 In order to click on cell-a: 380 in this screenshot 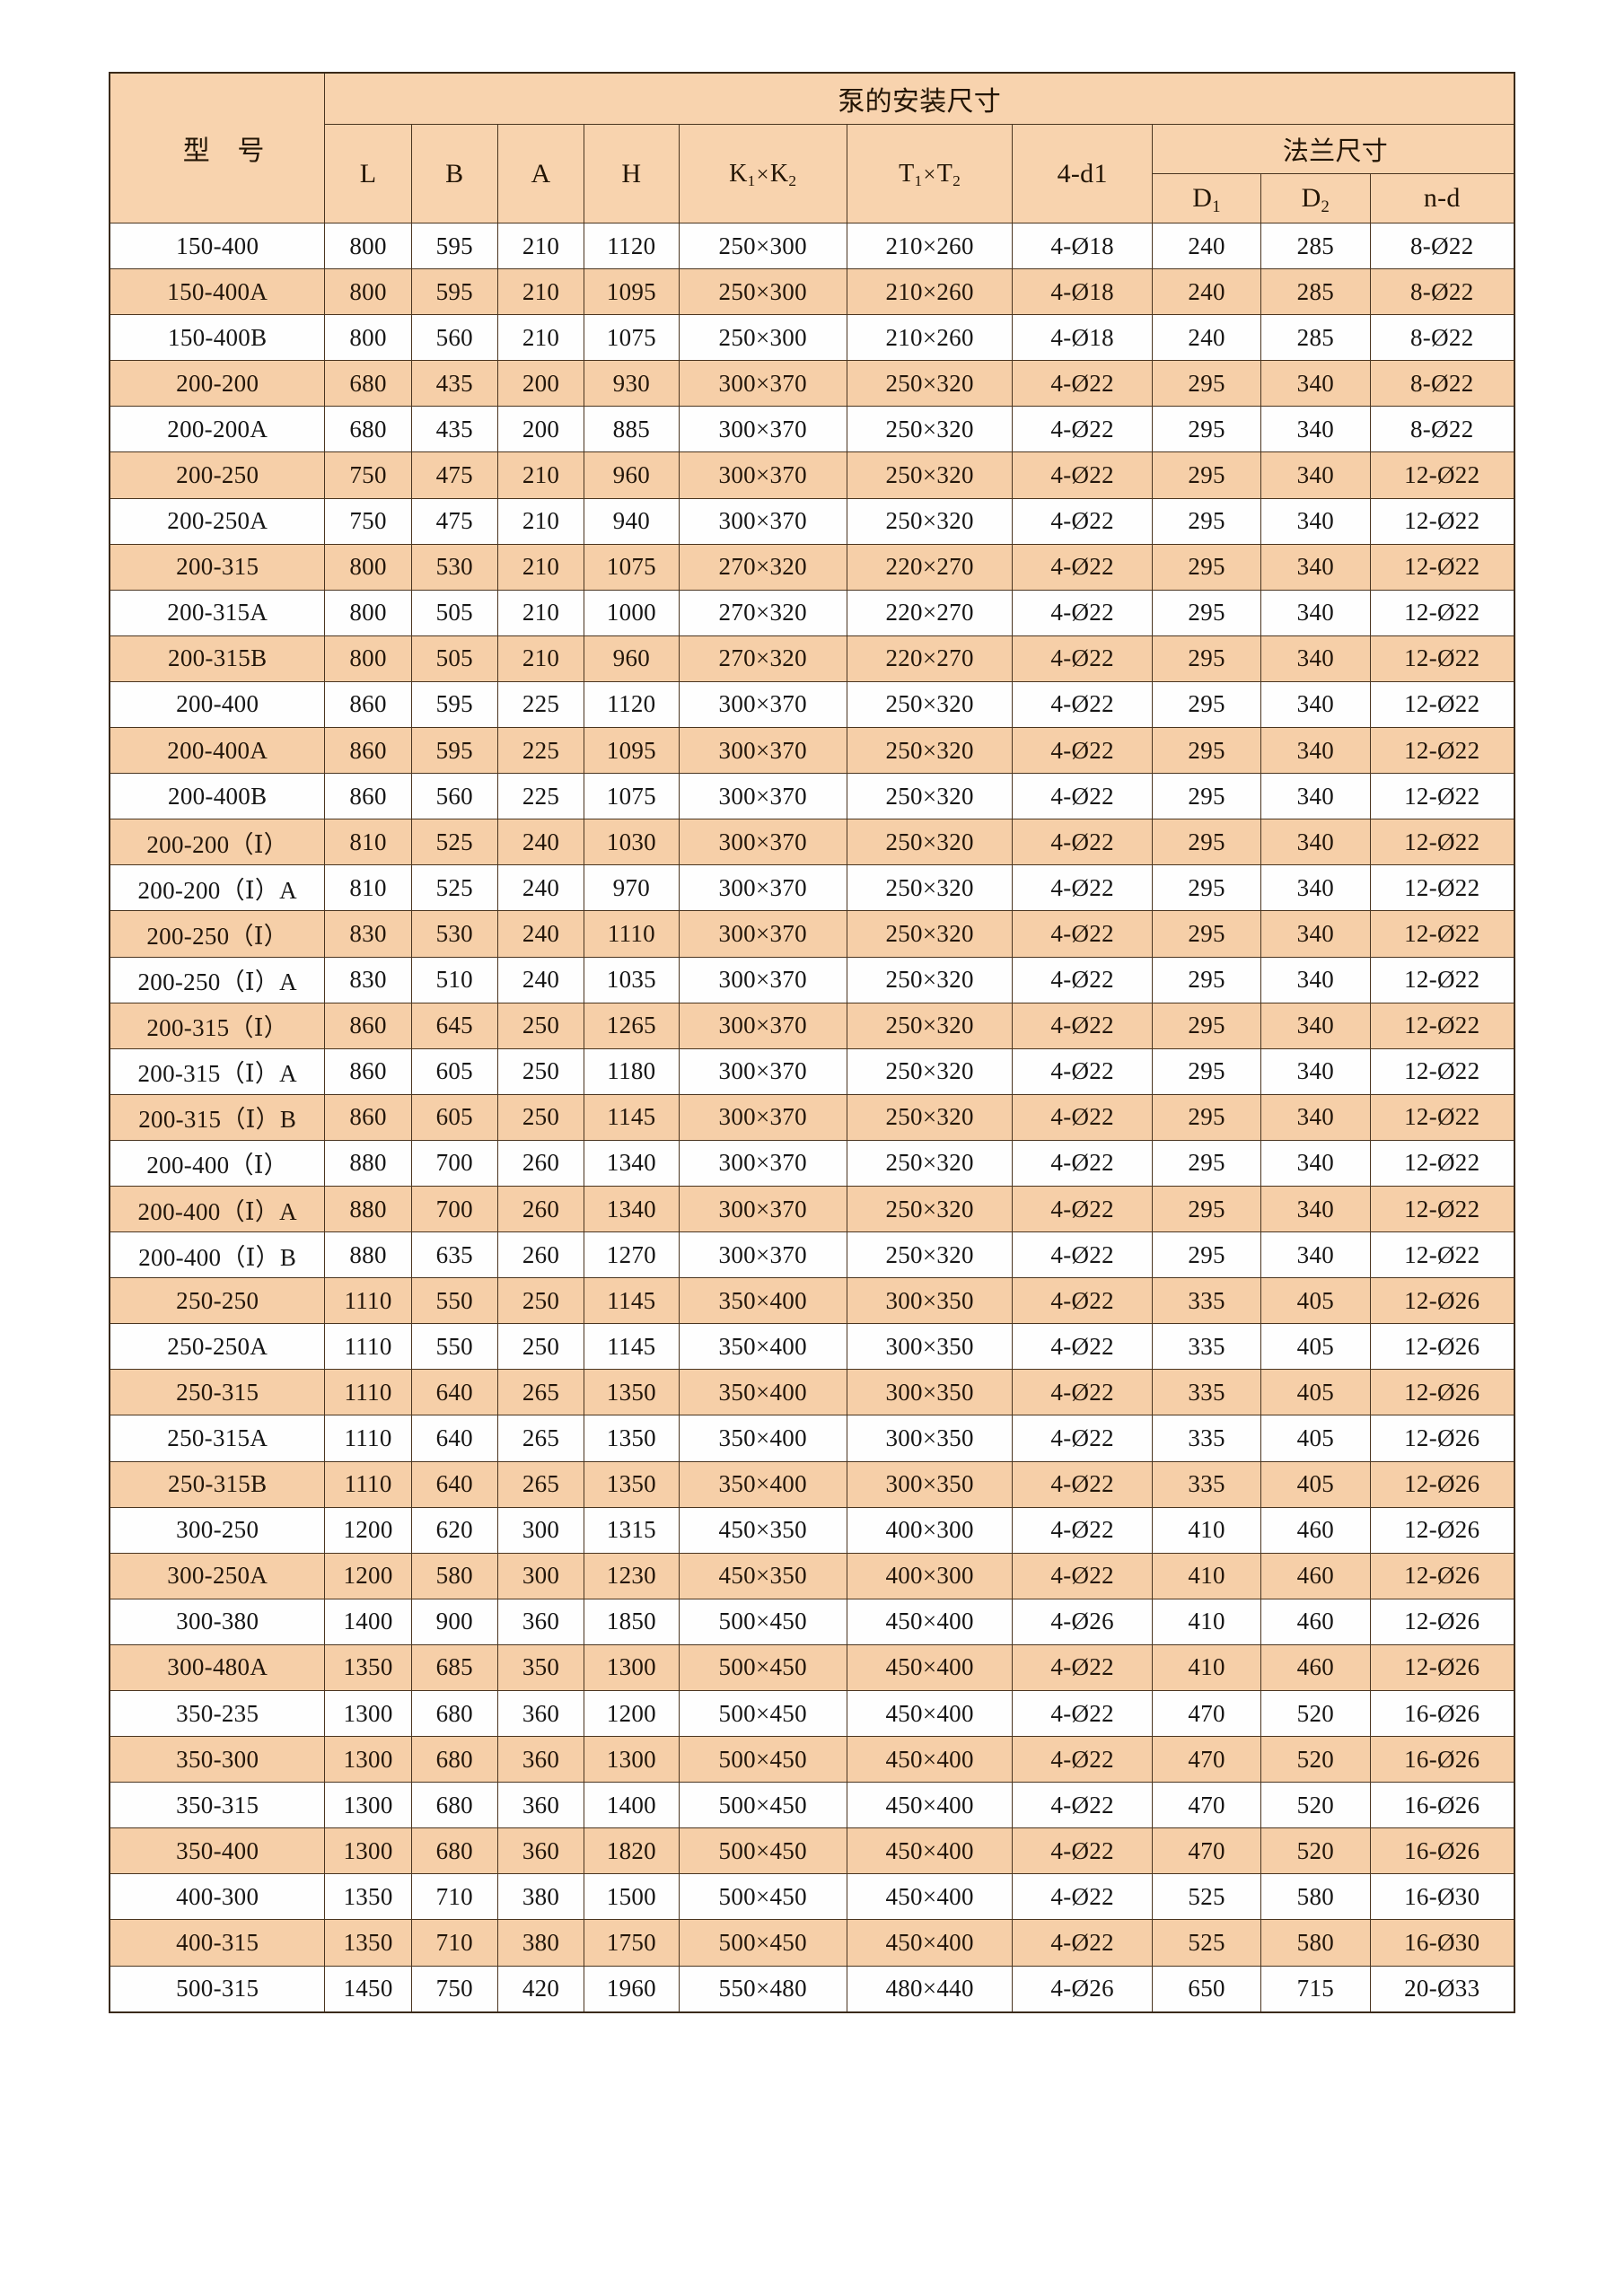, I will do `click(540, 1943)`.